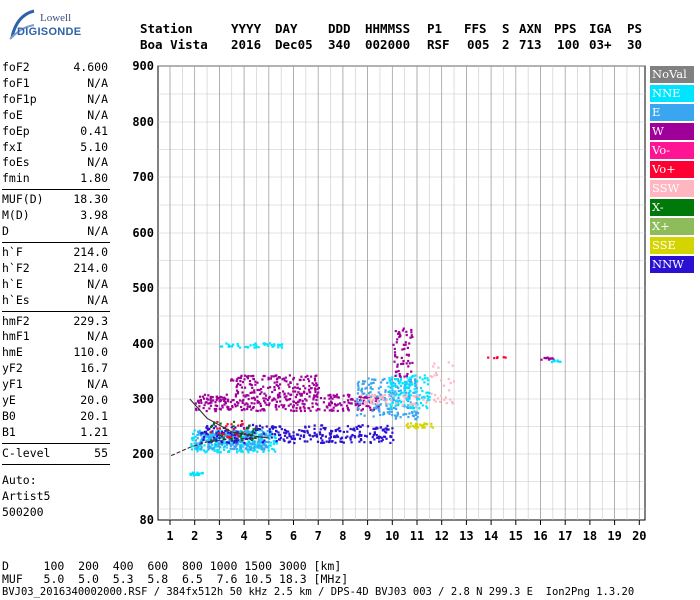  Describe the element at coordinates (12, 384) in the screenshot. I see `param-key: yF1` at that location.